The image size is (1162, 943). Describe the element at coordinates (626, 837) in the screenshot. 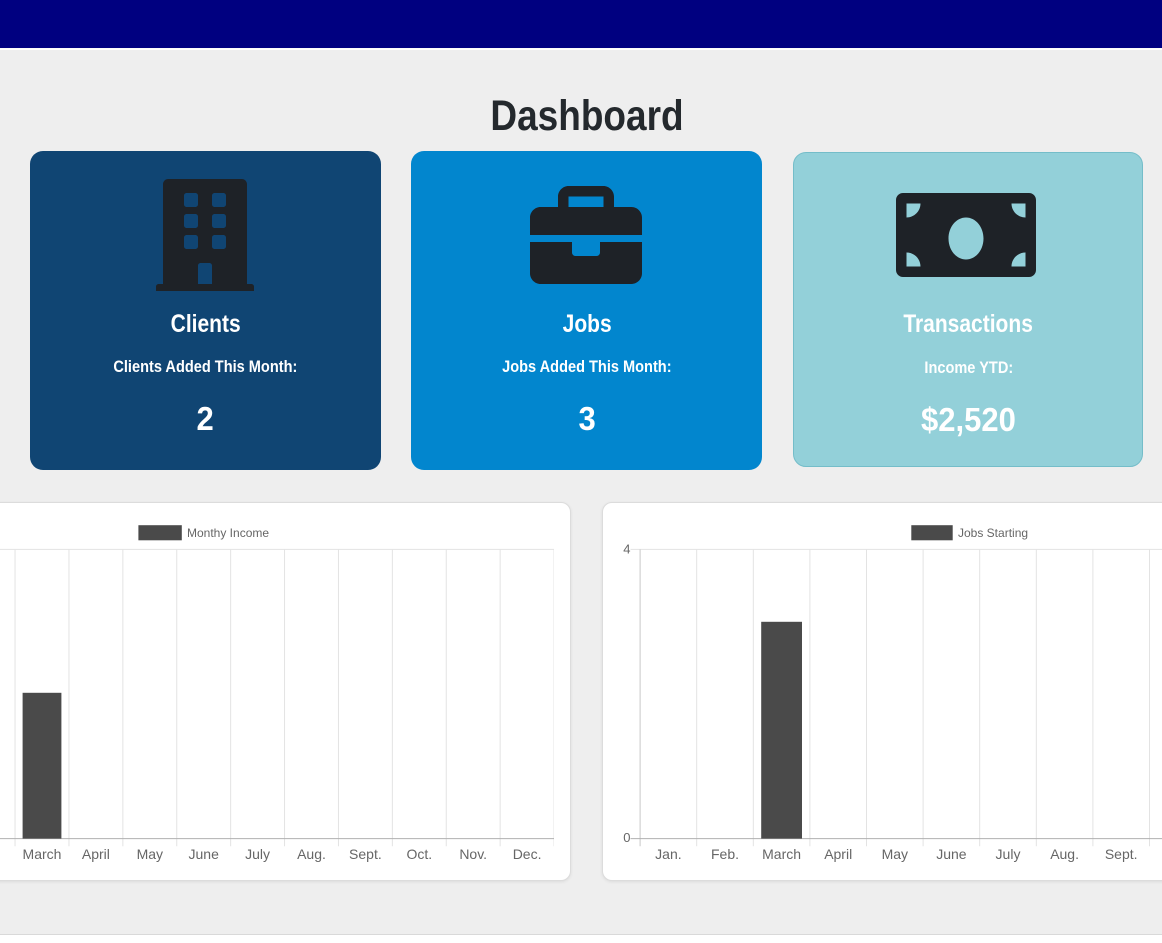

I see `svg-text: 0` at that location.